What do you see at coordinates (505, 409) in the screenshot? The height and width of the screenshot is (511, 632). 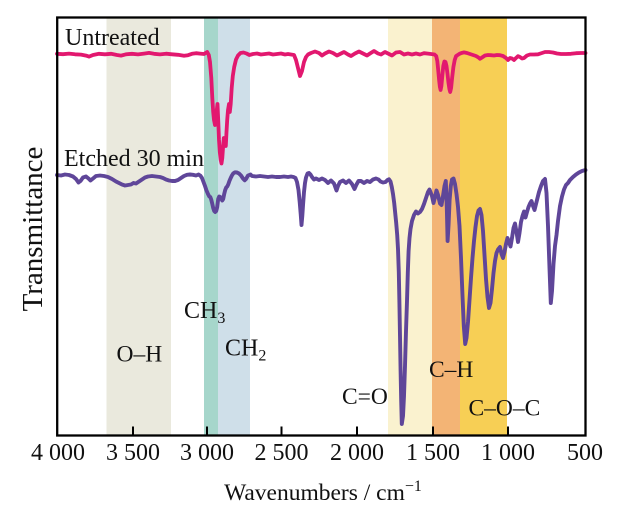 I see `svg-text: C–O–C` at bounding box center [505, 409].